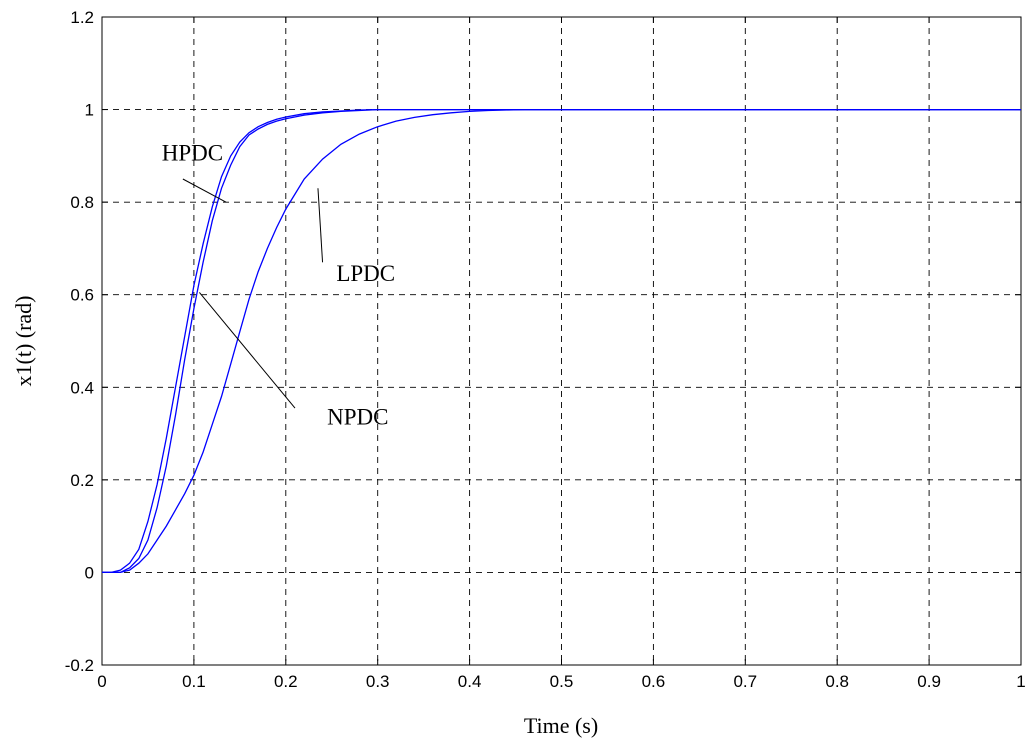 The width and height of the screenshot is (1028, 742). I want to click on annotation-leader-lpdc, so click(320, 225).